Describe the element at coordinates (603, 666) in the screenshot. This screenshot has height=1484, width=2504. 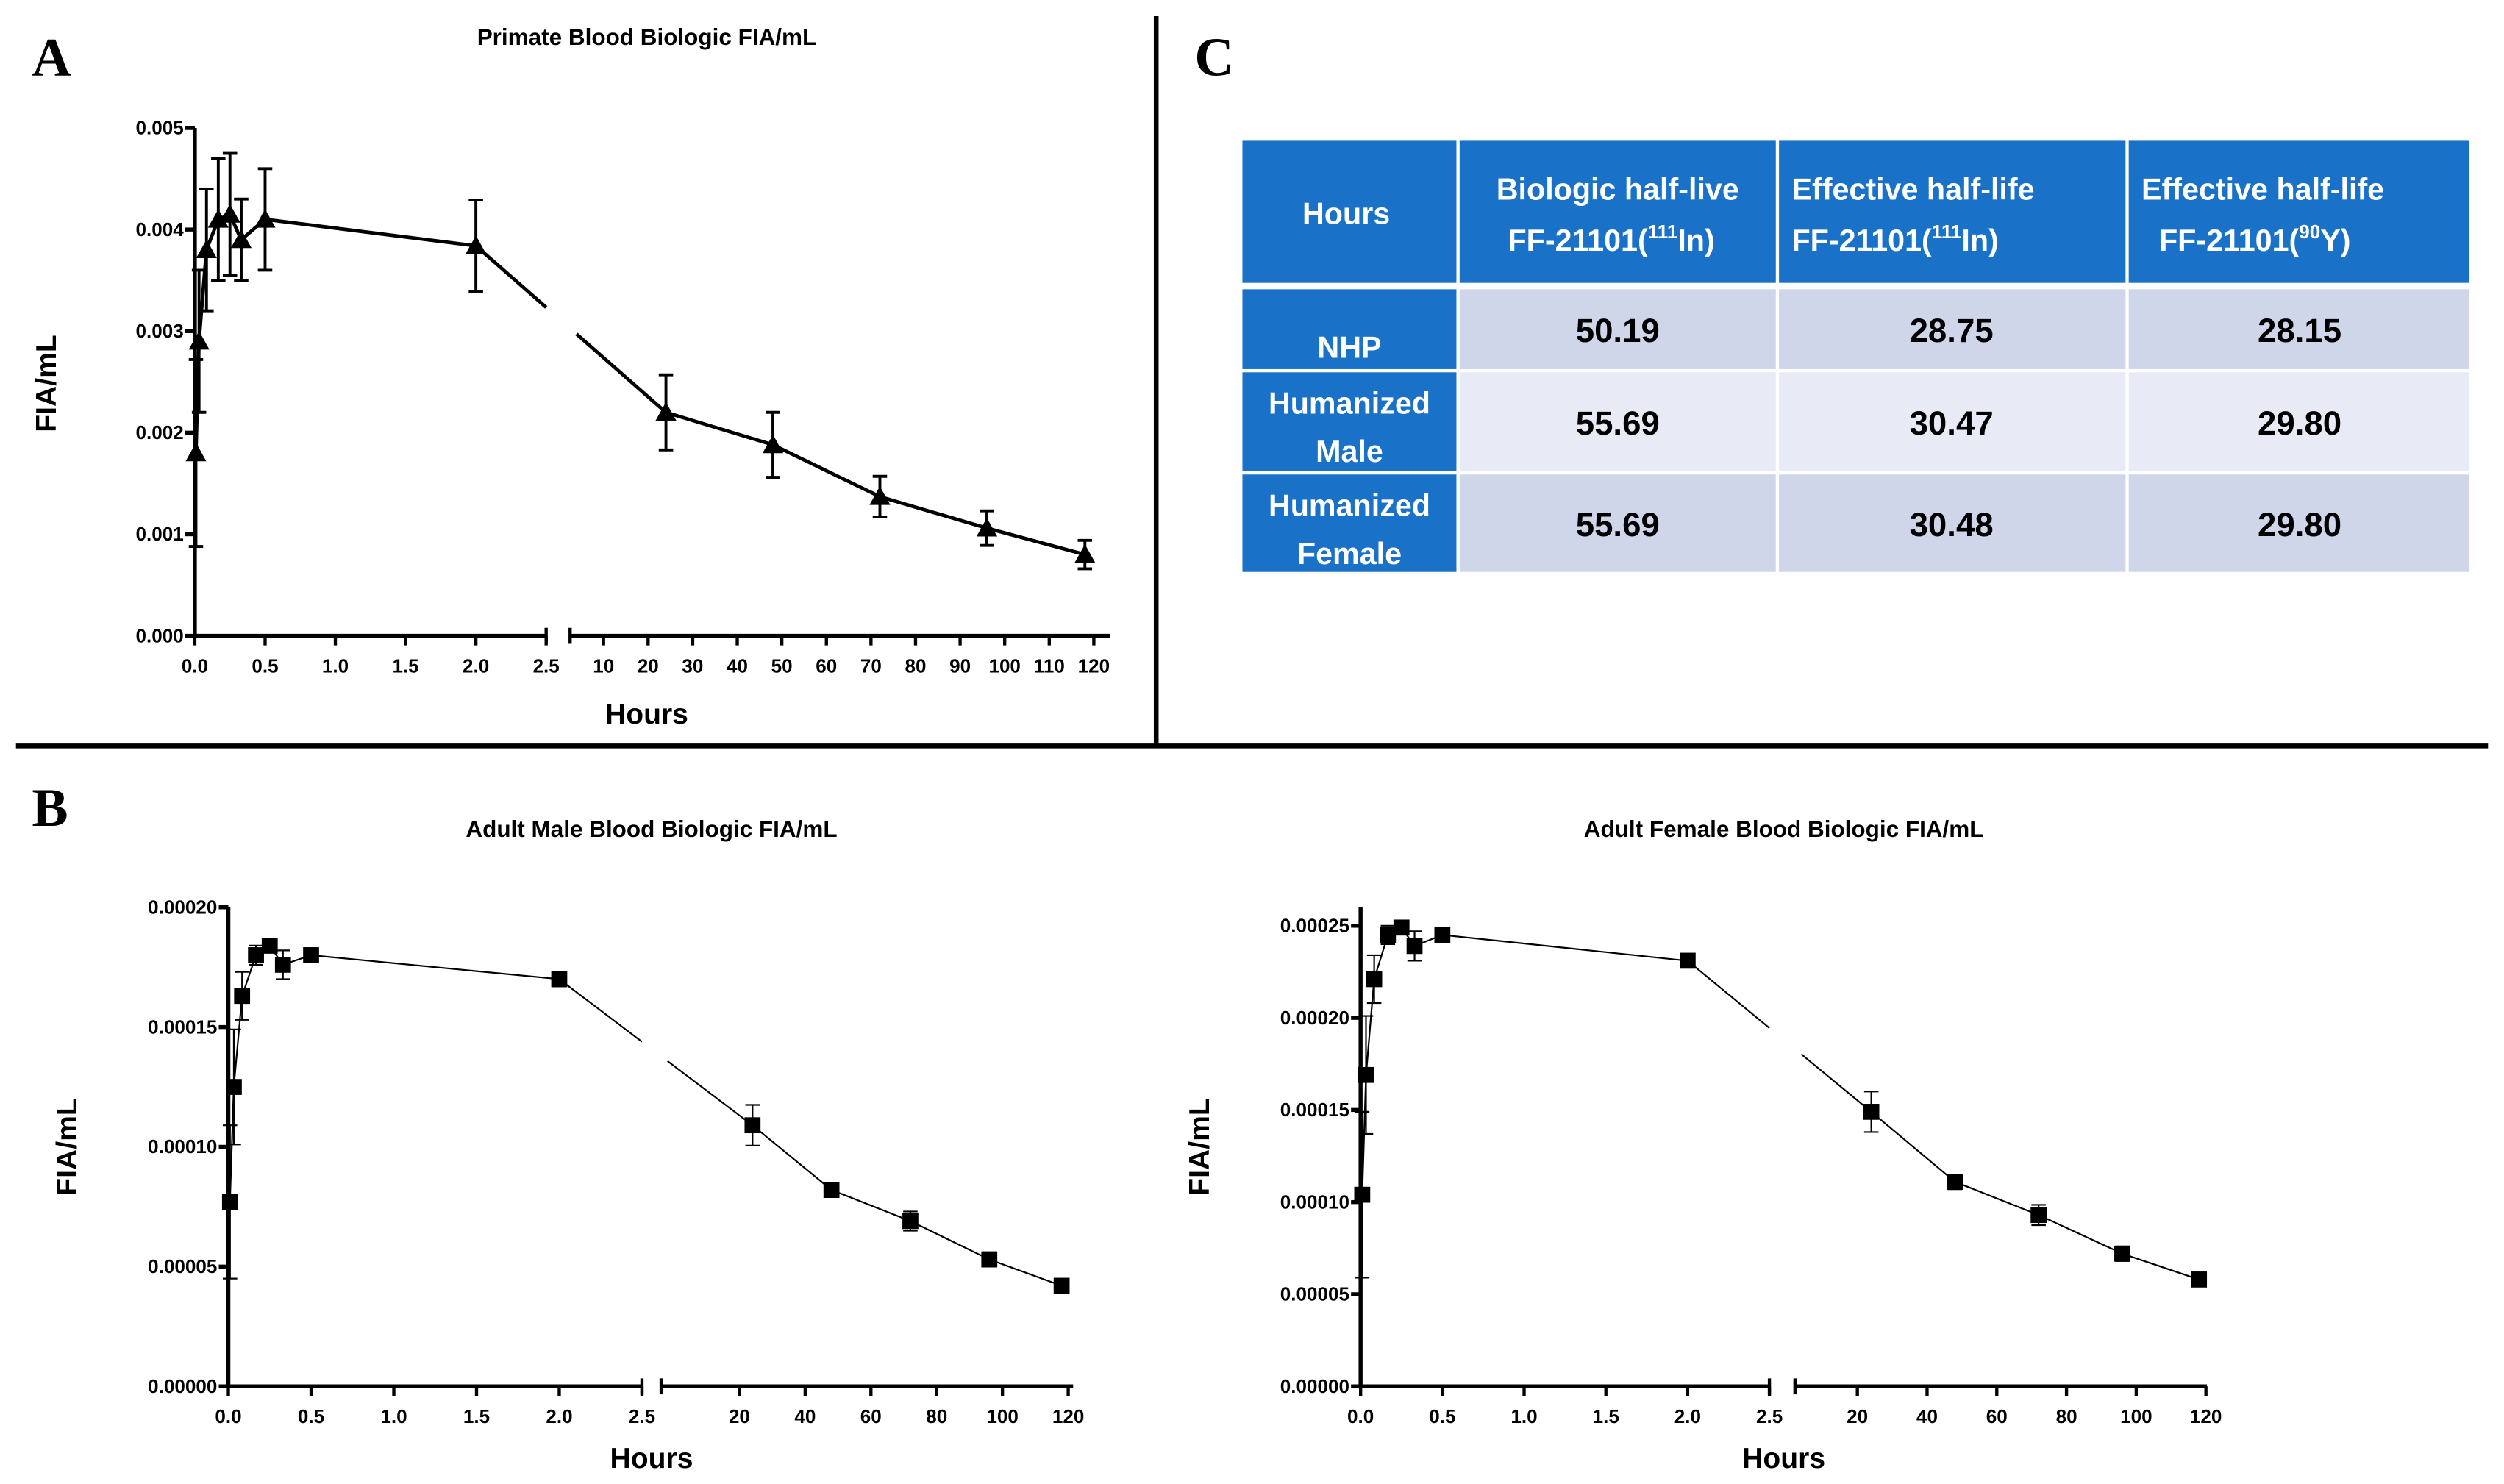
I see `x-tick-label: 10` at that location.